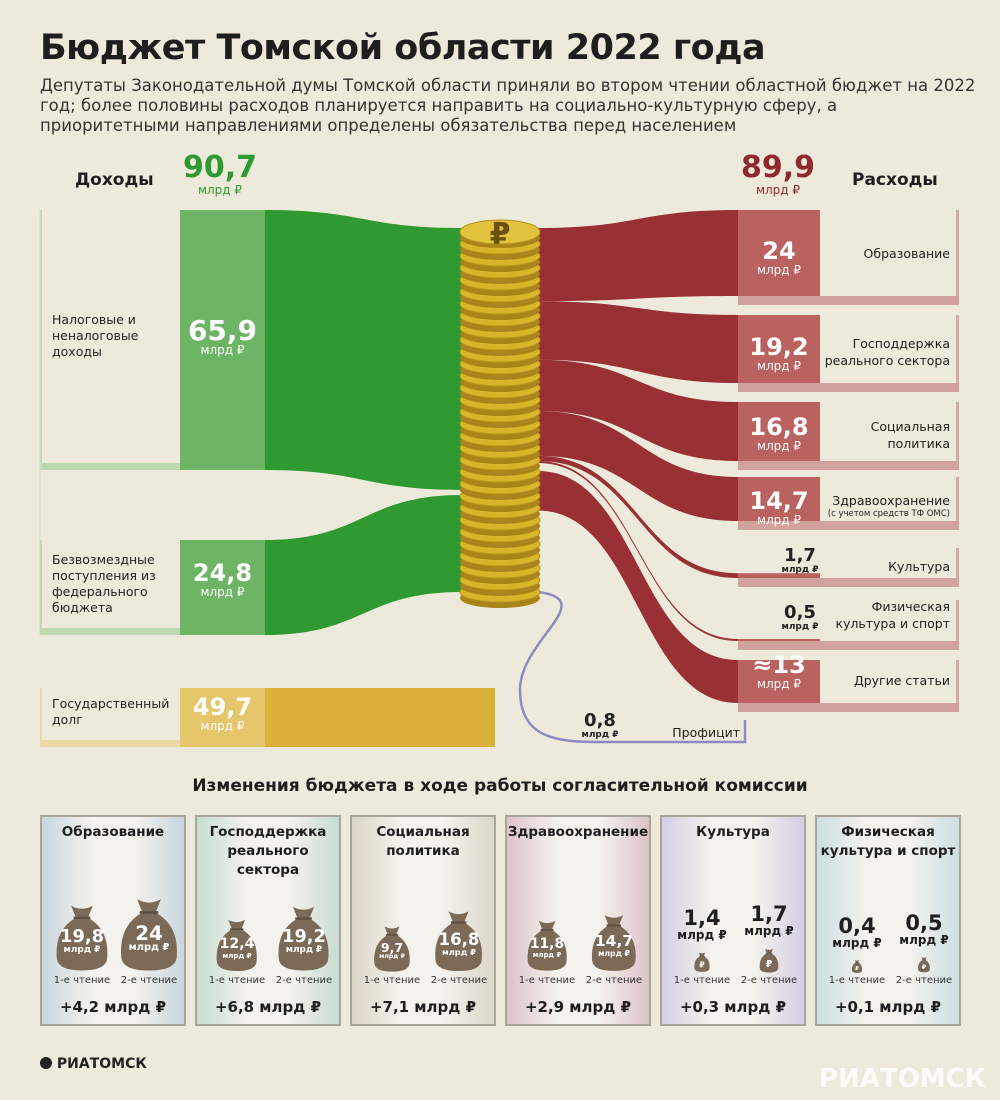  Describe the element at coordinates (800, 612) in the screenshot. I see `expense-value-number: 0,5` at that location.